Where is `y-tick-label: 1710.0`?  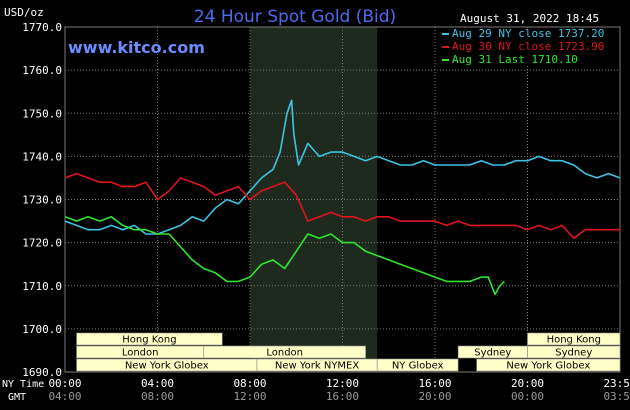 y-tick-label: 1710.0 is located at coordinates (42, 286).